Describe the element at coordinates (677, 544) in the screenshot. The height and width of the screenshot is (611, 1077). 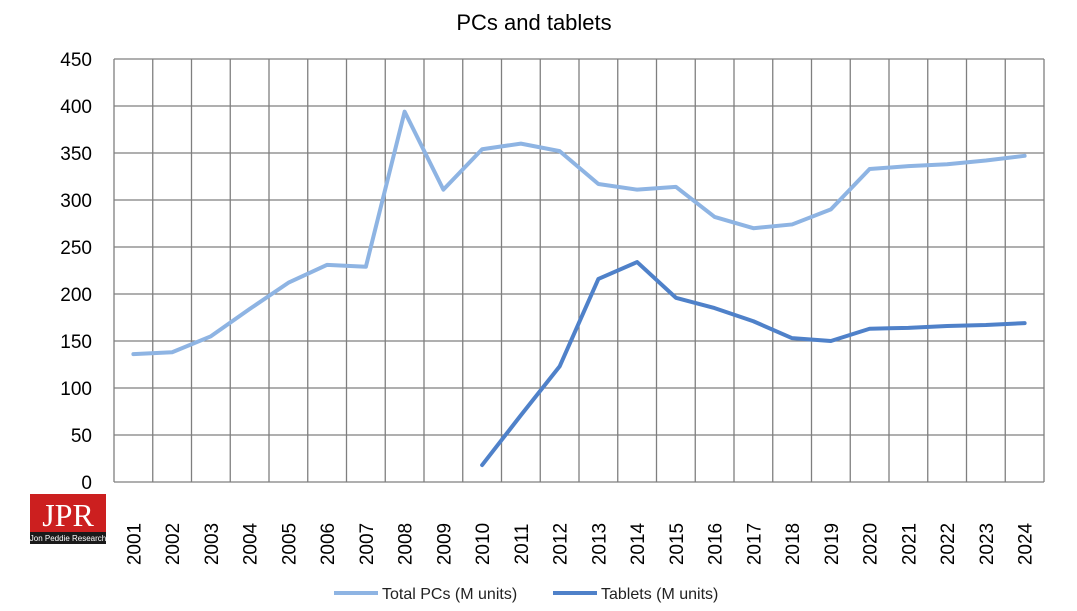
I see `x-tick-label: 2015` at that location.